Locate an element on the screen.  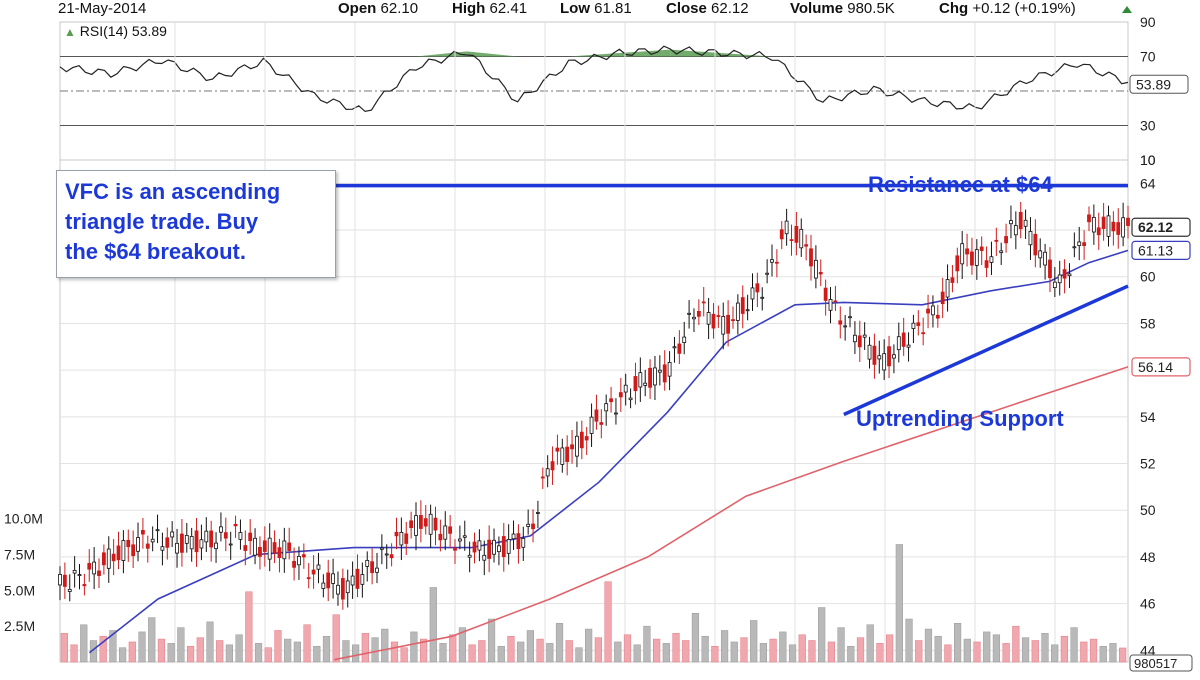
low-value: 61.81 is located at coordinates (613, 8).